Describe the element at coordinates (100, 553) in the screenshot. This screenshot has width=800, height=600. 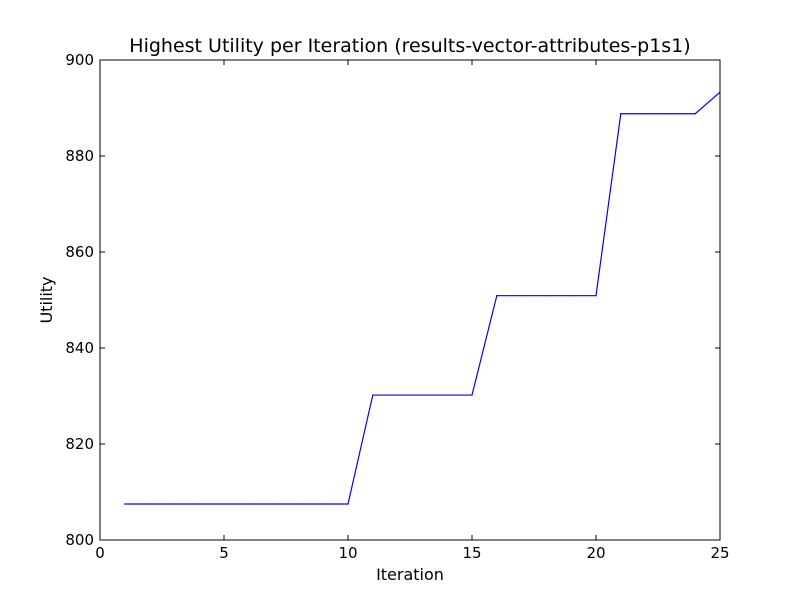
I see `x-tick-label: 0` at that location.